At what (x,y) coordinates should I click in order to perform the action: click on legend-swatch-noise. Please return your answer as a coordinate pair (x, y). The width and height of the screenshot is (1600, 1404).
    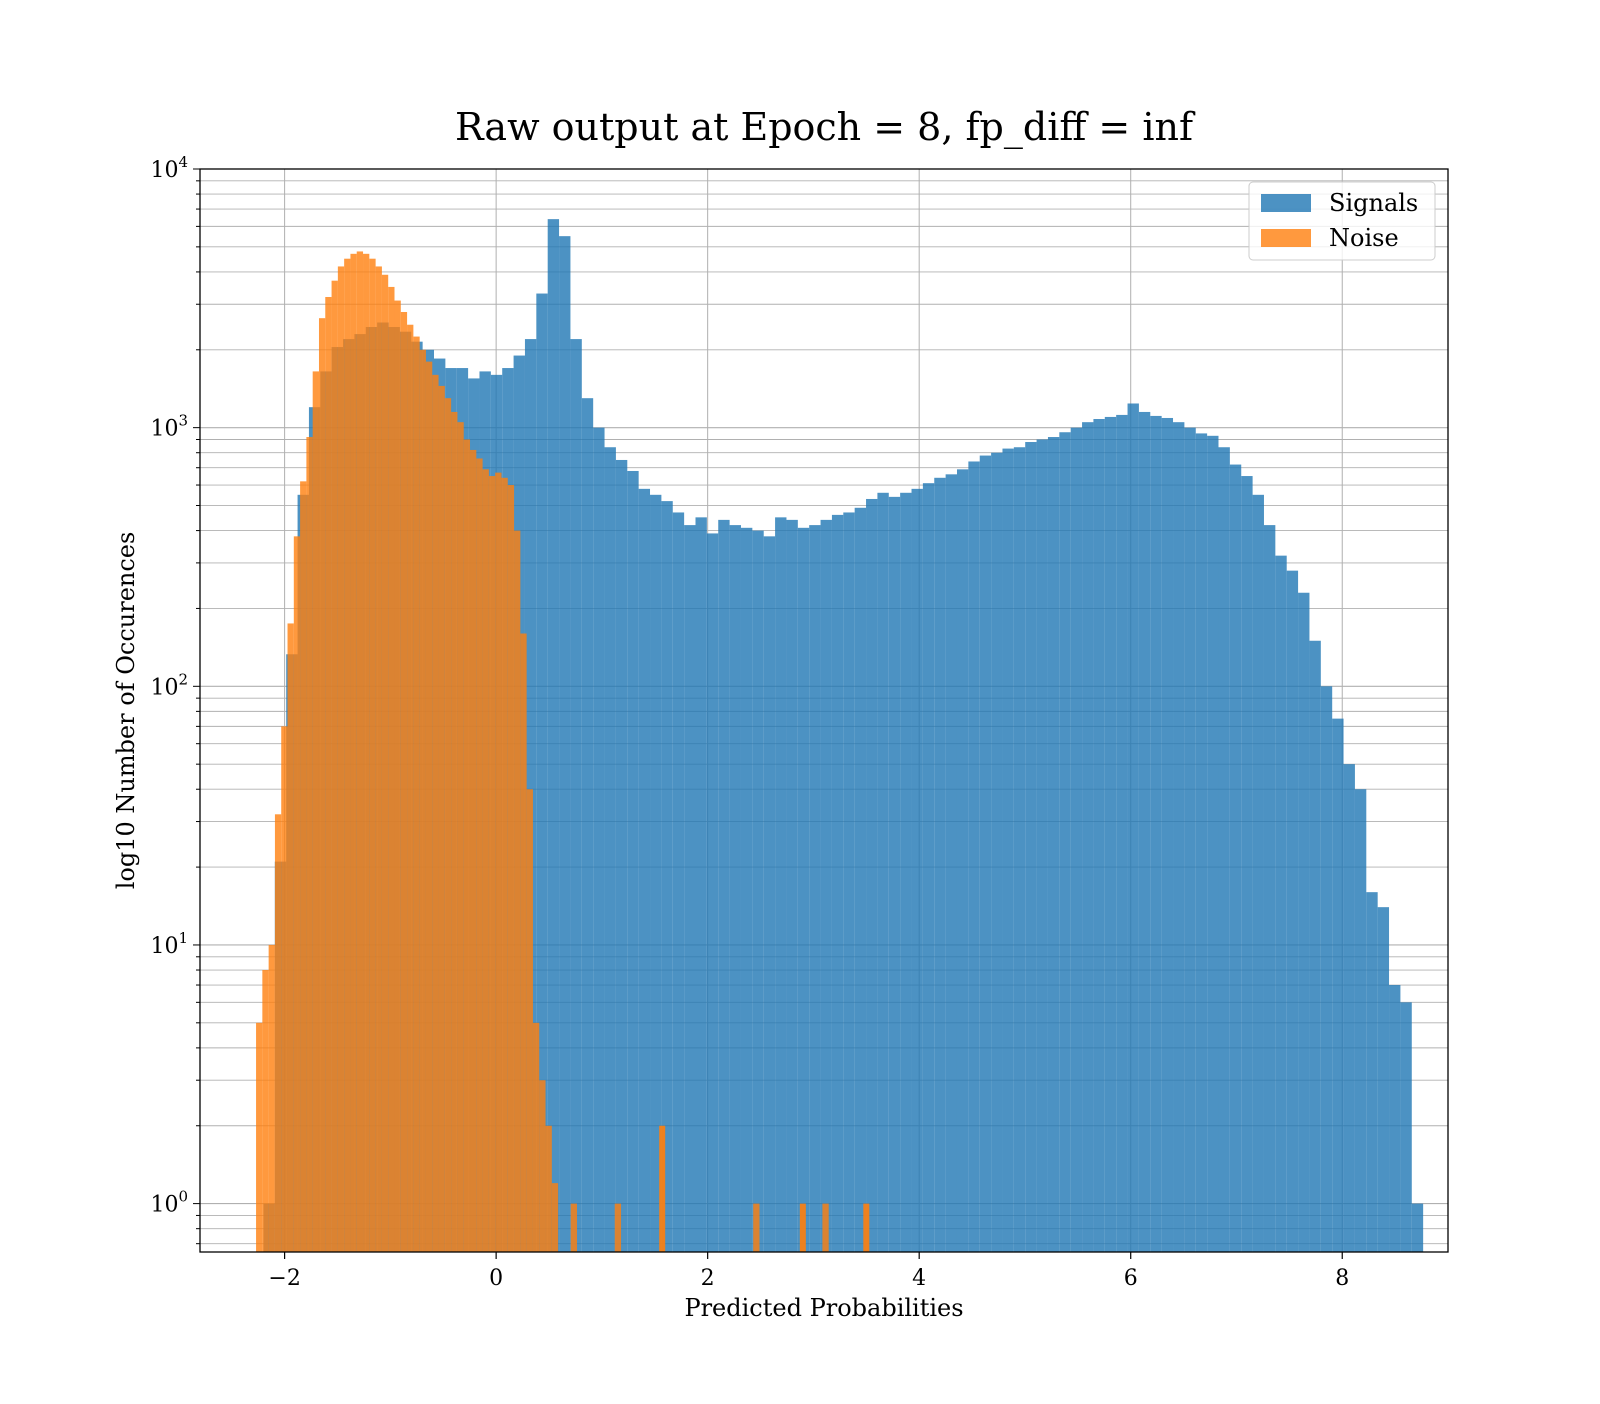
    Looking at the image, I should click on (1286, 238).